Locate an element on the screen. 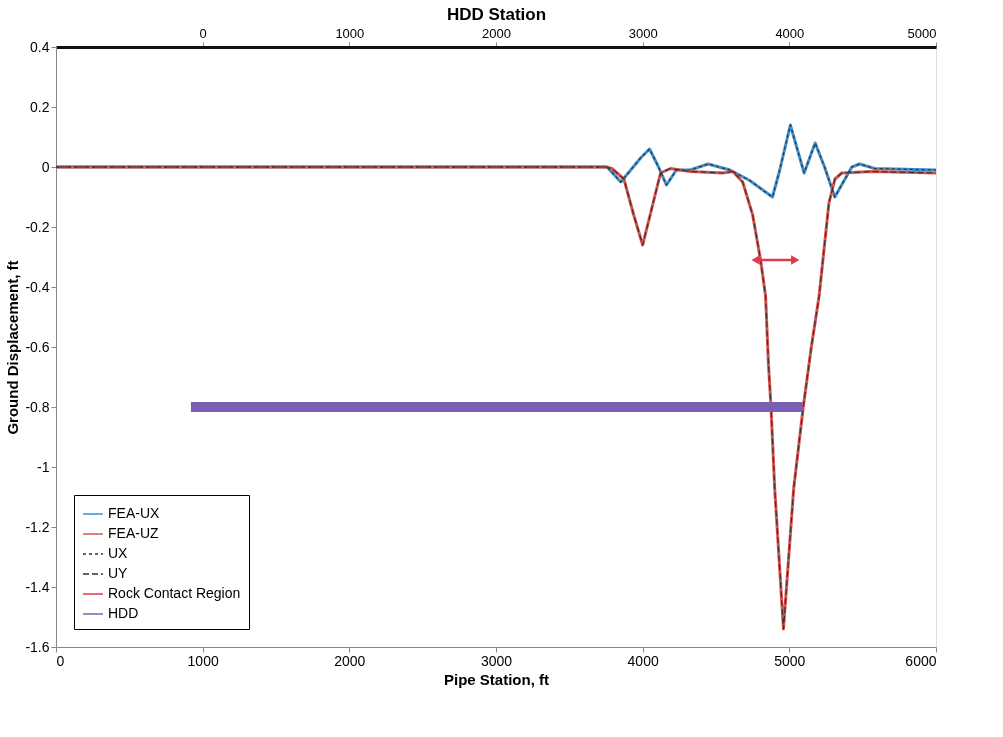  y-tick-label: -0.6 is located at coordinates (37, 346).